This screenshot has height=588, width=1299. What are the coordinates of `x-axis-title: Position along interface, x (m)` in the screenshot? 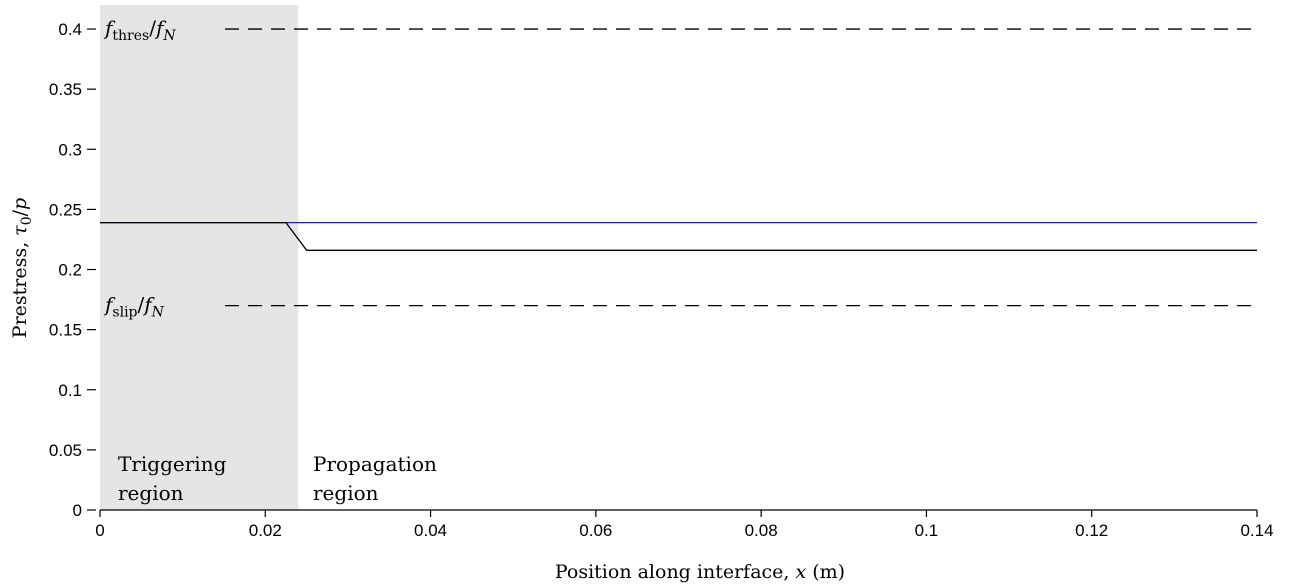 It's located at (700, 572).